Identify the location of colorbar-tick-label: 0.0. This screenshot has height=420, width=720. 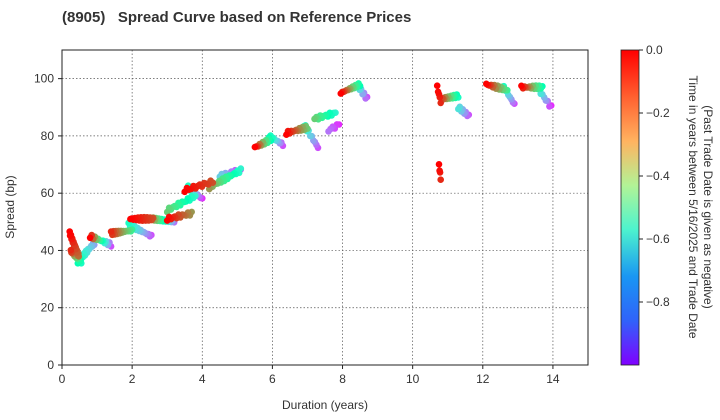
(654, 50).